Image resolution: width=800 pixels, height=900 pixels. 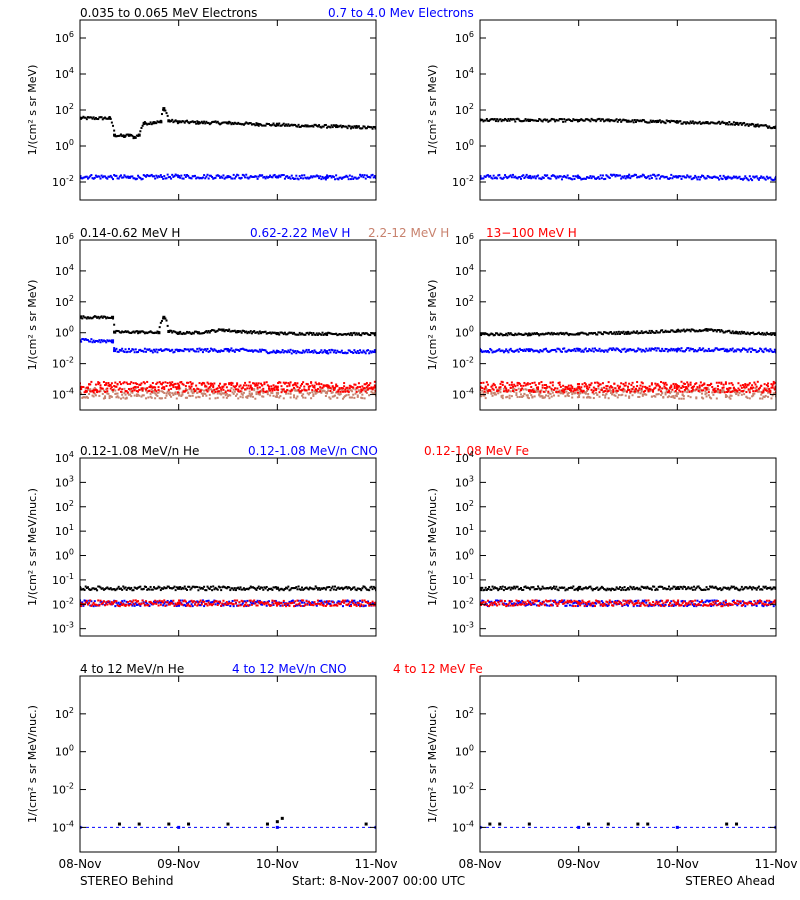 I want to click on series-0-marks, so click(x=628, y=588).